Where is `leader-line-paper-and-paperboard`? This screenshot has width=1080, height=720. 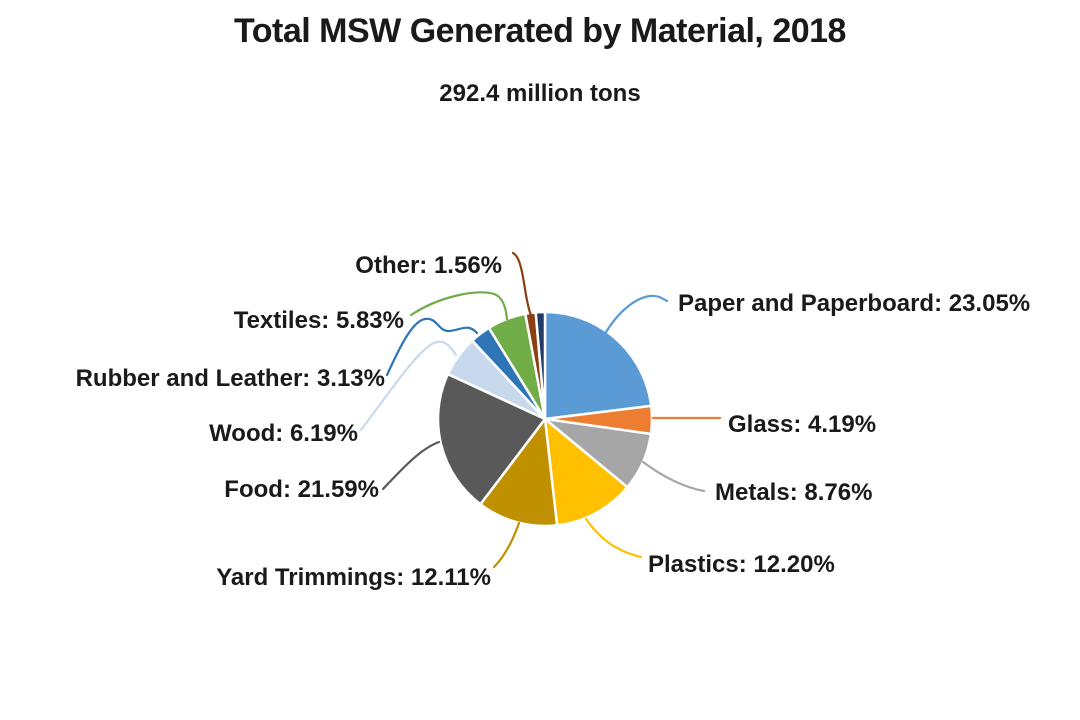 leader-line-paper-and-paperboard is located at coordinates (634, 318).